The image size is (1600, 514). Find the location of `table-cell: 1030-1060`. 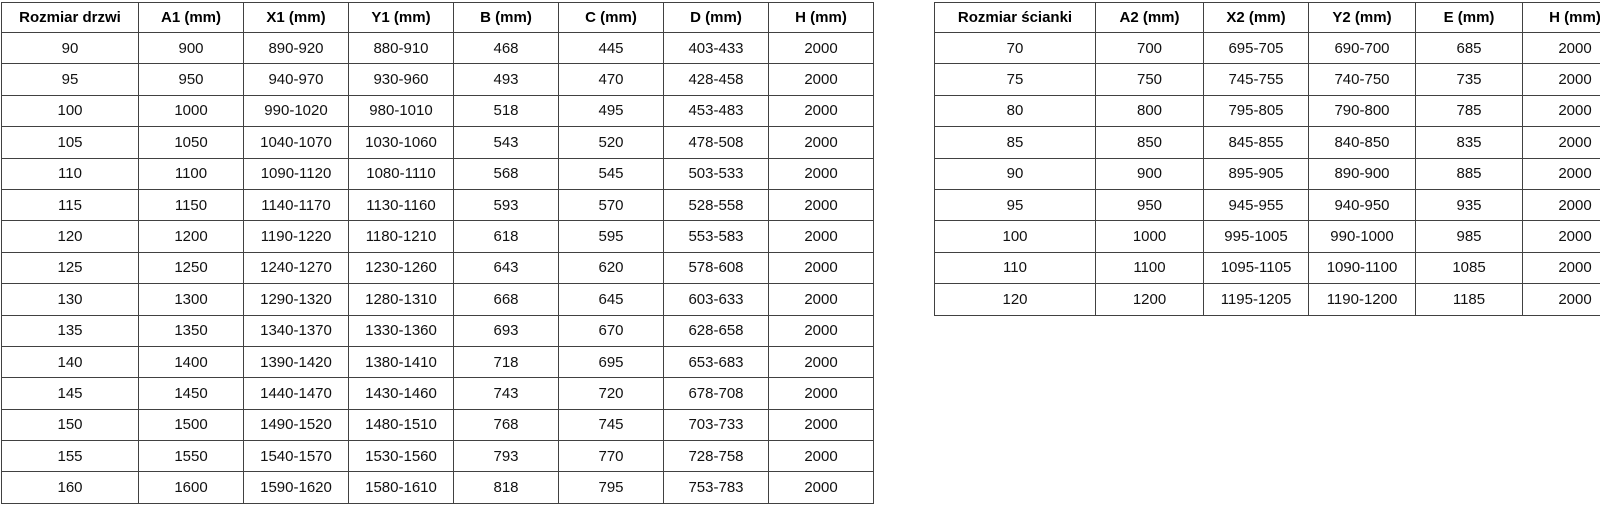

table-cell: 1030-1060 is located at coordinates (401, 142).